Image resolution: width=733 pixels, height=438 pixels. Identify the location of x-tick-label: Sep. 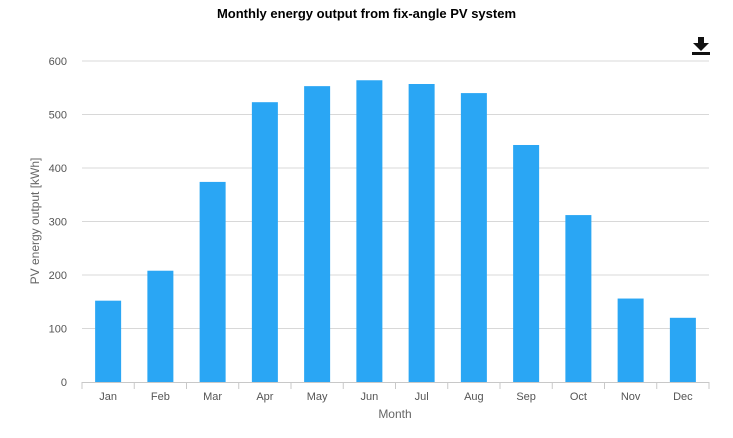
(526, 397).